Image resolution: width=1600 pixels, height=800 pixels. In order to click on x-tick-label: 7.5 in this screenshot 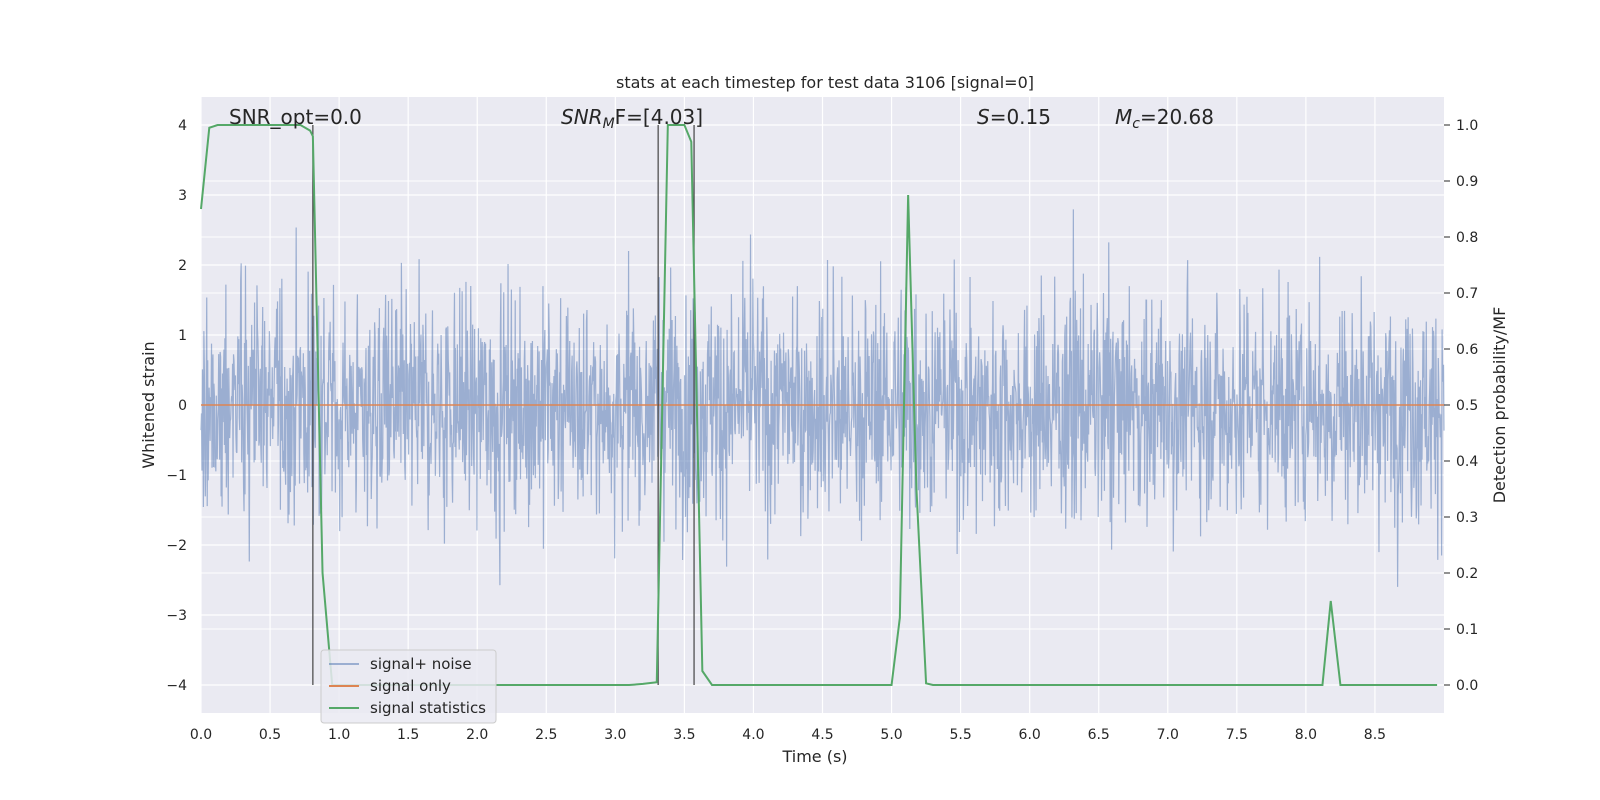, I will do `click(1237, 735)`.